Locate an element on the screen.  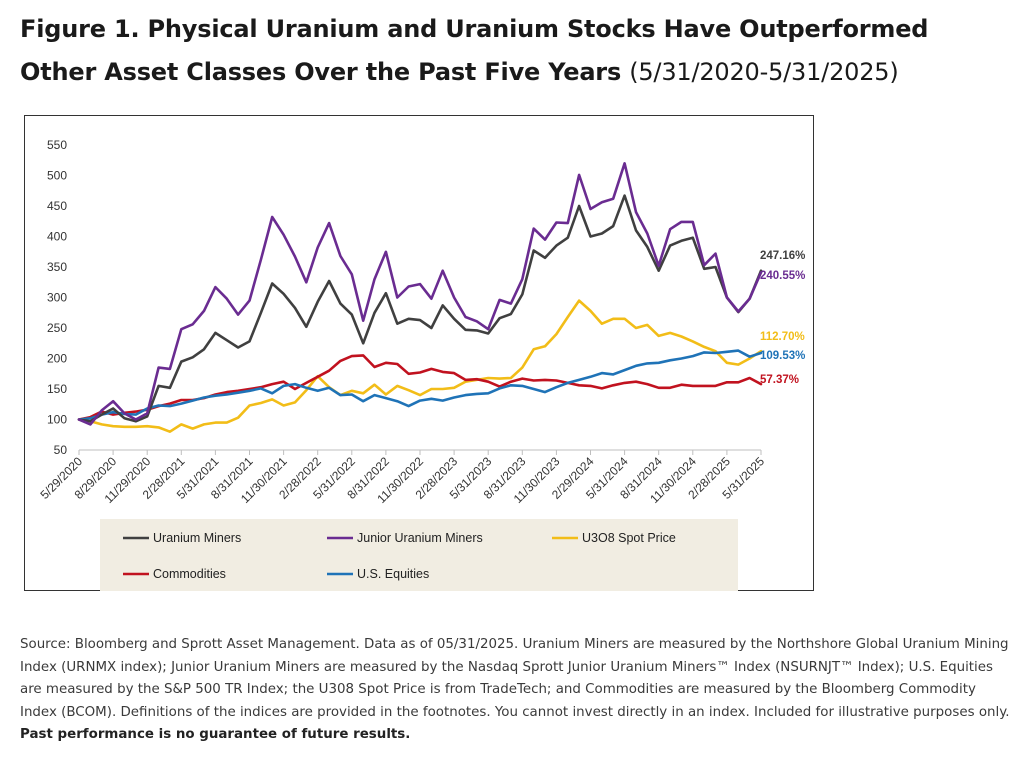
series-line-u3o8-spot-price is located at coordinates (420, 366).